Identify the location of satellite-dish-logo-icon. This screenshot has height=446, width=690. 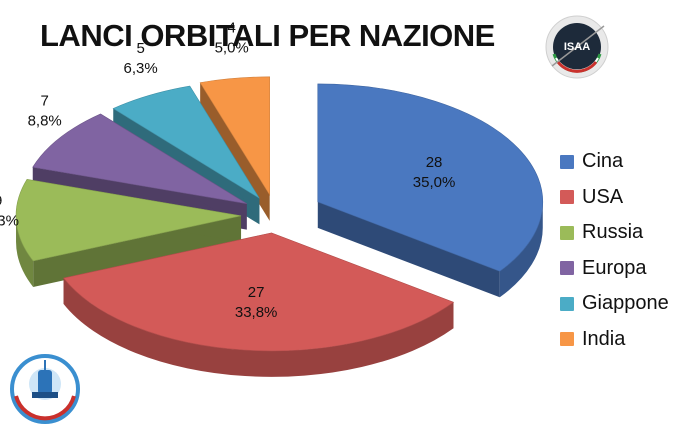
(45, 389).